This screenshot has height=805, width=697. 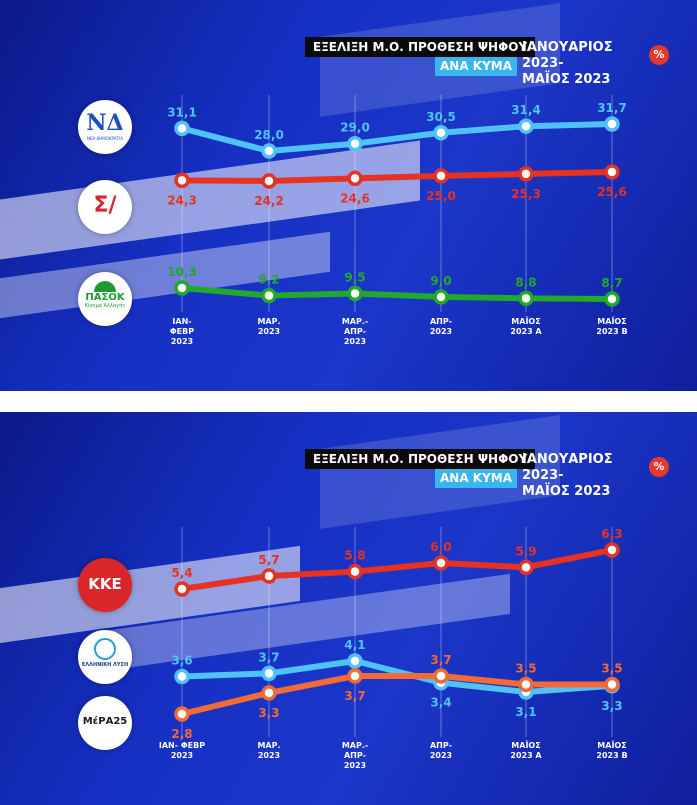 What do you see at coordinates (181, 321) in the screenshot?
I see `x-tick-label: ΙΑΝ-` at bounding box center [181, 321].